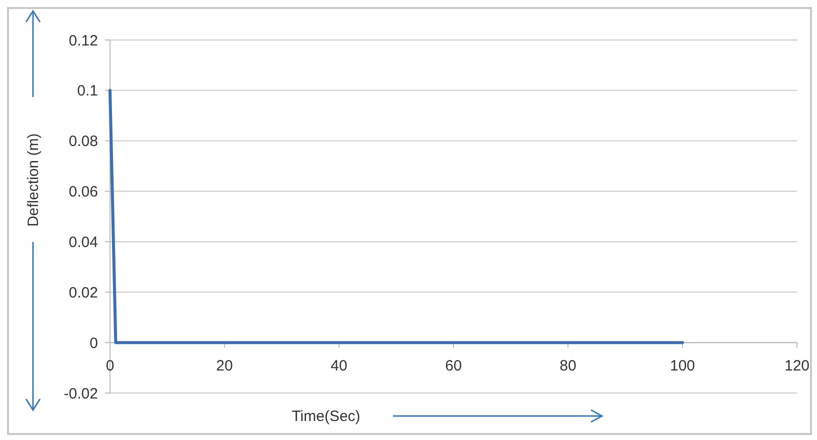  I want to click on x-tick-label: 20, so click(224, 366).